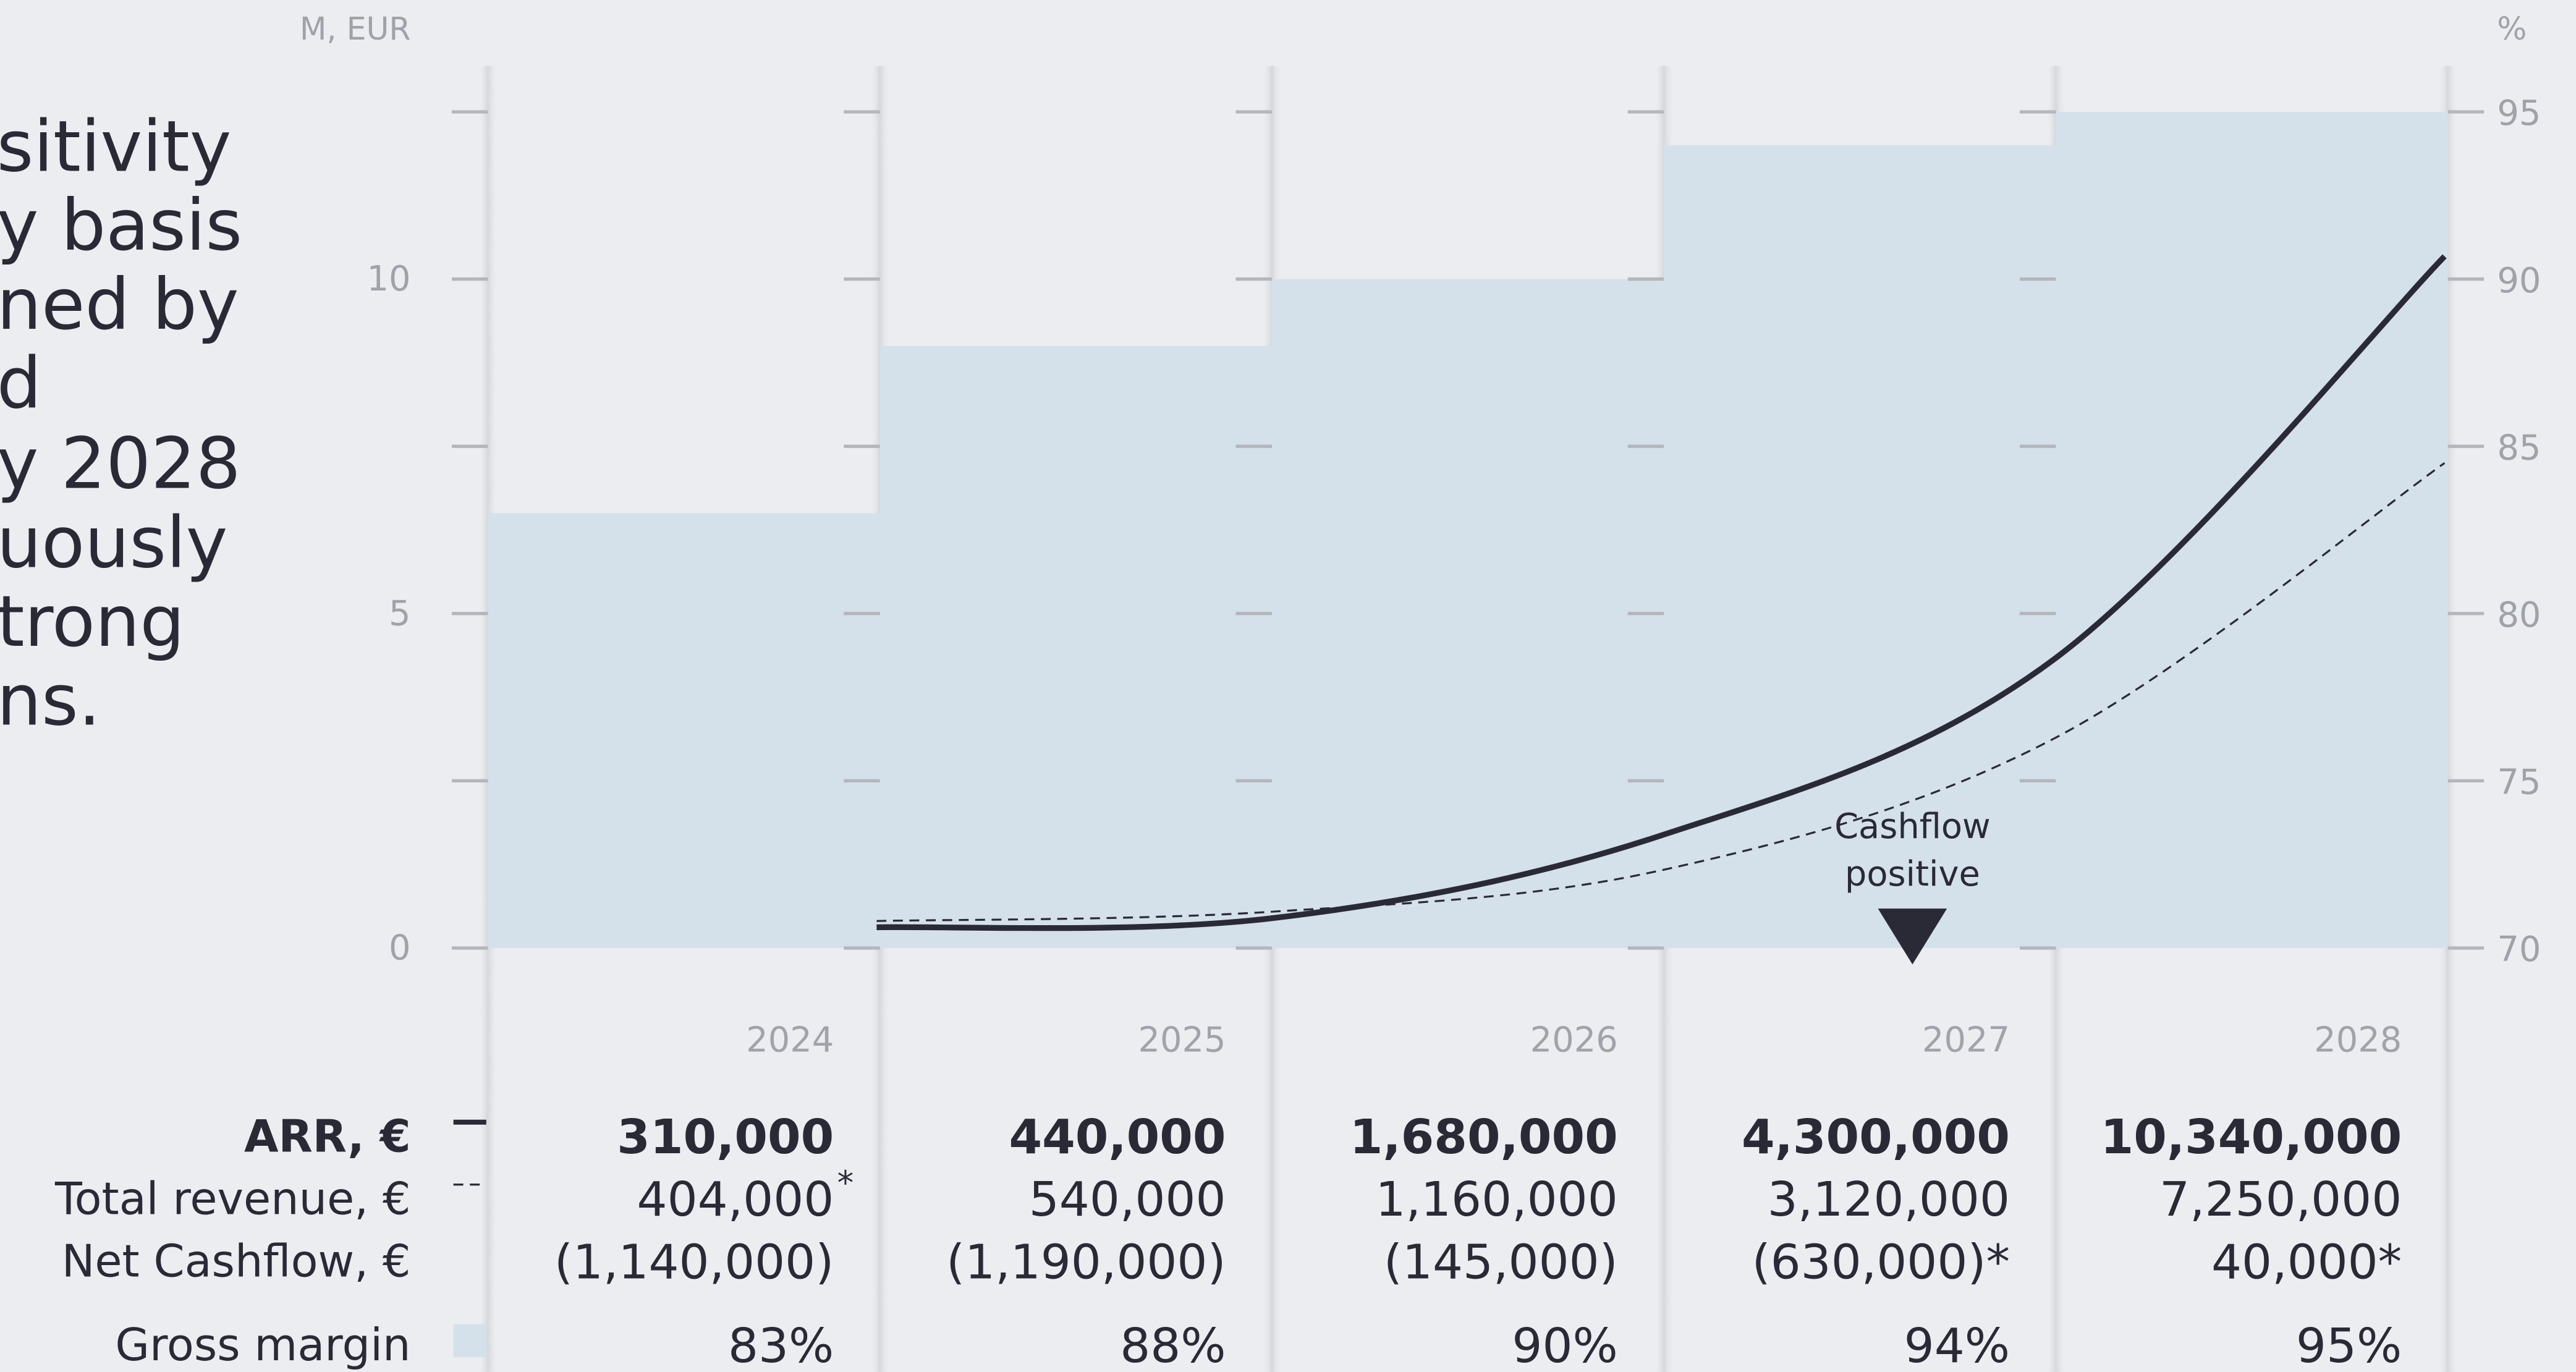 This screenshot has width=2576, height=1372. Describe the element at coordinates (1496, 1199) in the screenshot. I see `value-label: 1,160,000` at that location.